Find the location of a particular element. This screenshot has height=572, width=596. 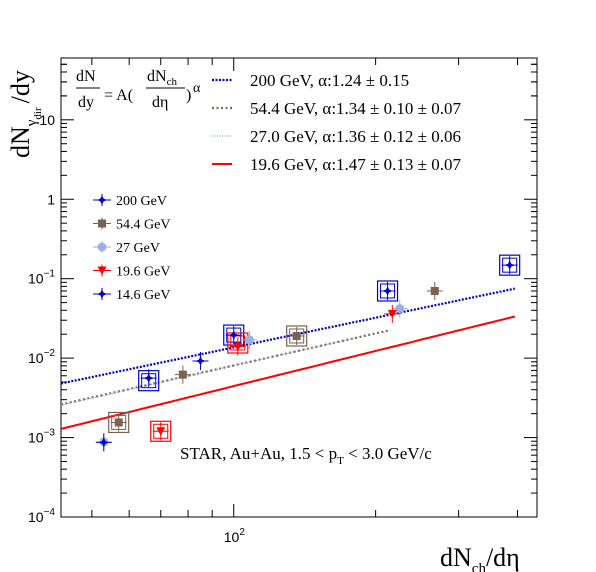

y-tick-label: 10⁻² is located at coordinates (41, 357).